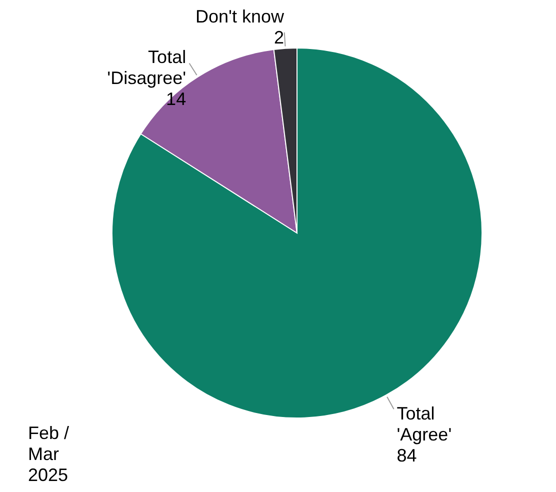  What do you see at coordinates (279, 37) in the screenshot?
I see `data-label: 2` at bounding box center [279, 37].